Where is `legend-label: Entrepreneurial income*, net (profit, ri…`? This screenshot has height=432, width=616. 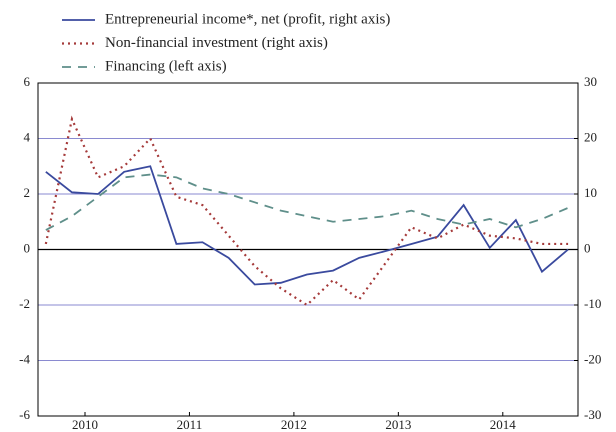 legend-label: Entrepreneurial income*, net (profit, ri… is located at coordinates (247, 19).